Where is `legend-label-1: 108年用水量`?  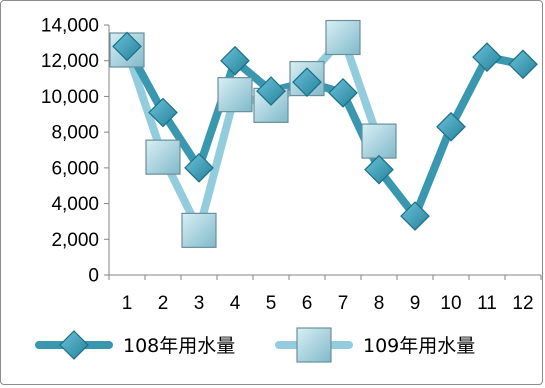 legend-label-1: 108年用水量 is located at coordinates (179, 346).